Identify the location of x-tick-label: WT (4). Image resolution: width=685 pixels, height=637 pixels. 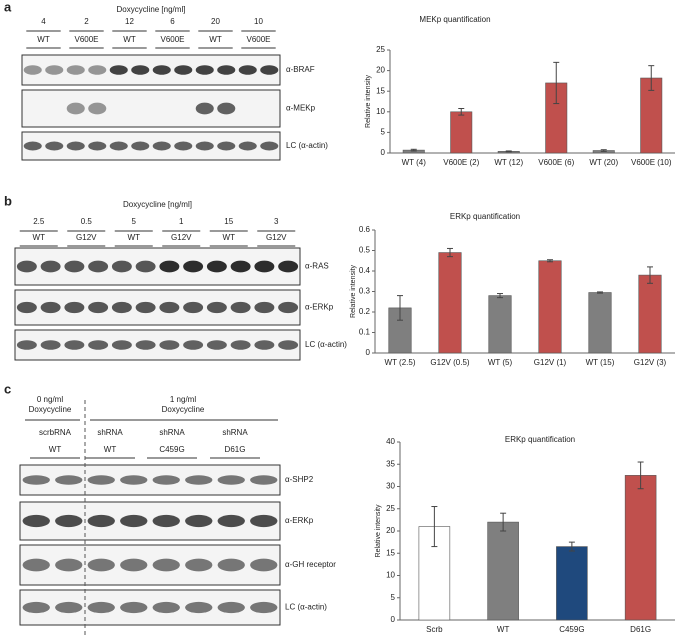
(414, 162).